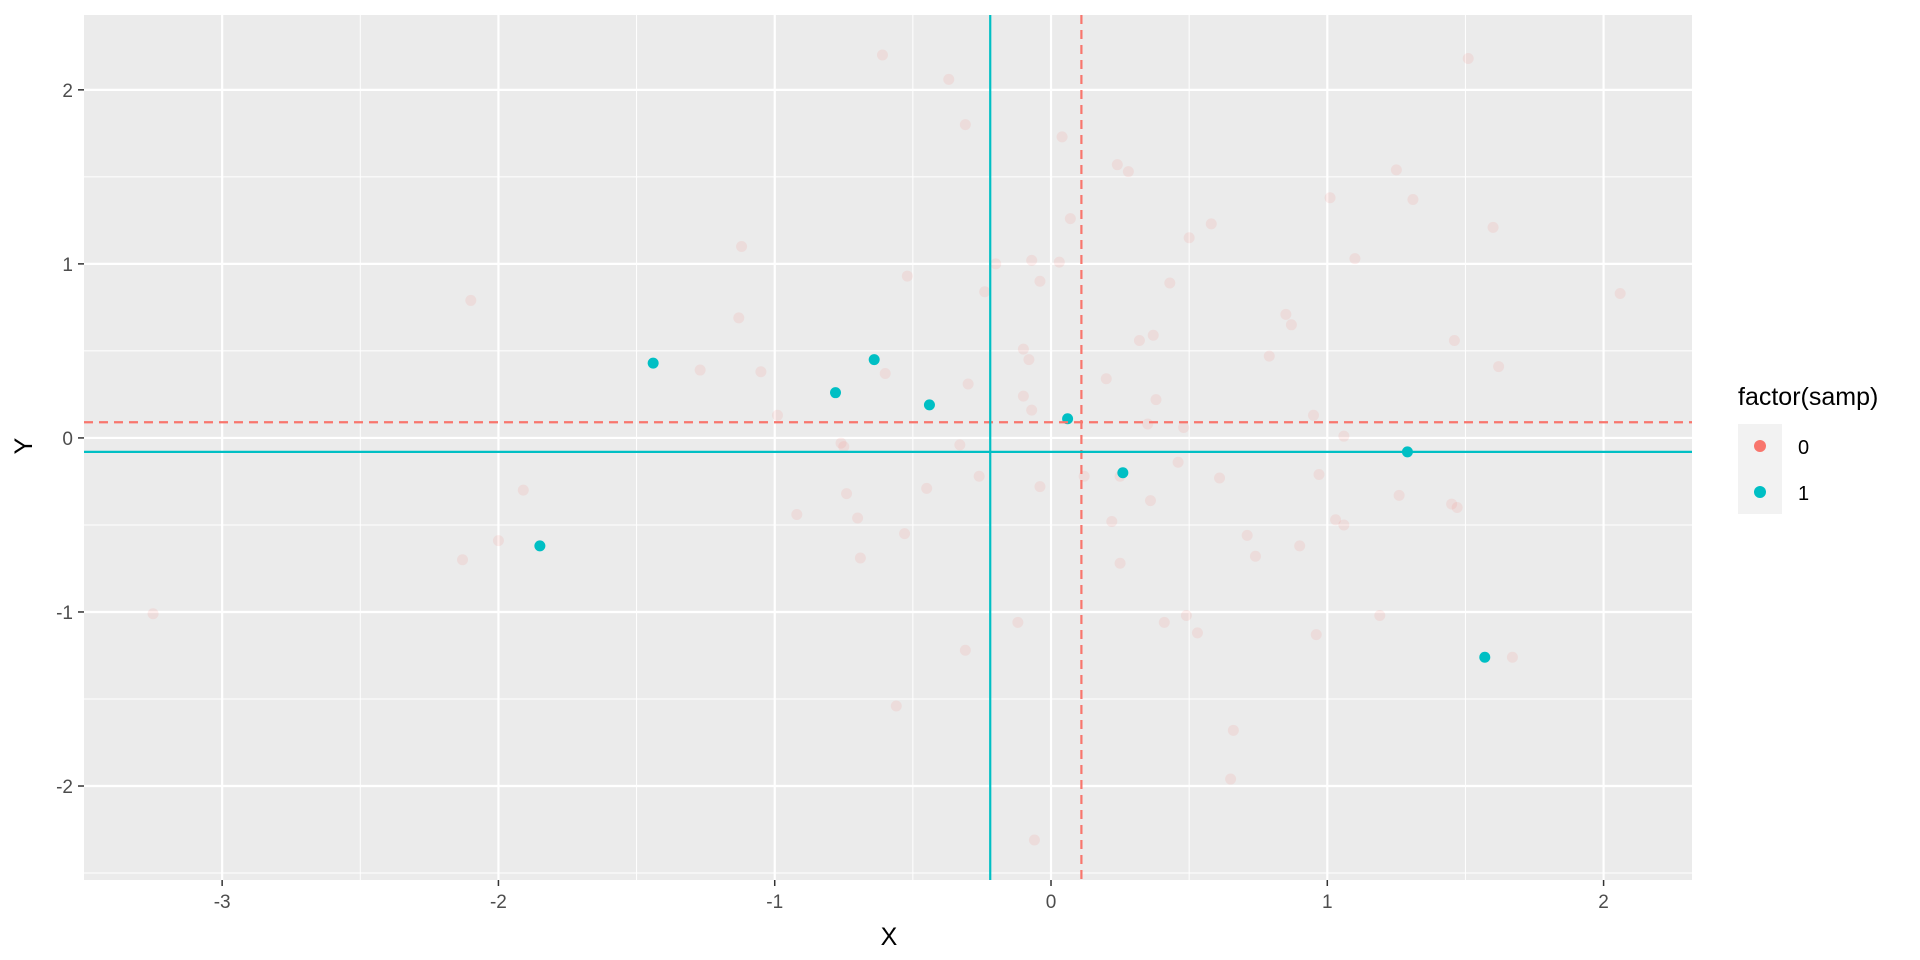 Image resolution: width=1920 pixels, height=960 pixels. Describe the element at coordinates (64, 787) in the screenshot. I see `y-tick-label: -2` at that location.